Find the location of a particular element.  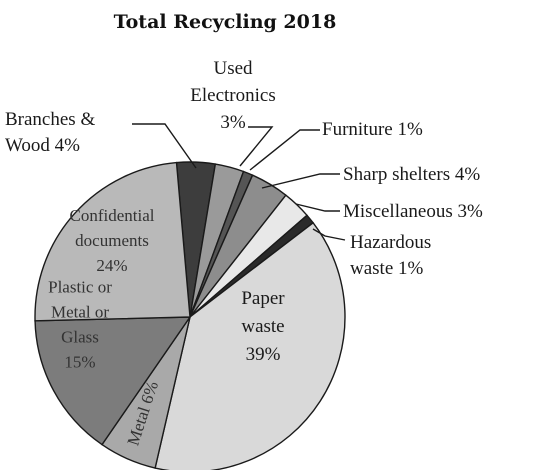

label-plastic-line: Glass is located at coordinates (80, 337).